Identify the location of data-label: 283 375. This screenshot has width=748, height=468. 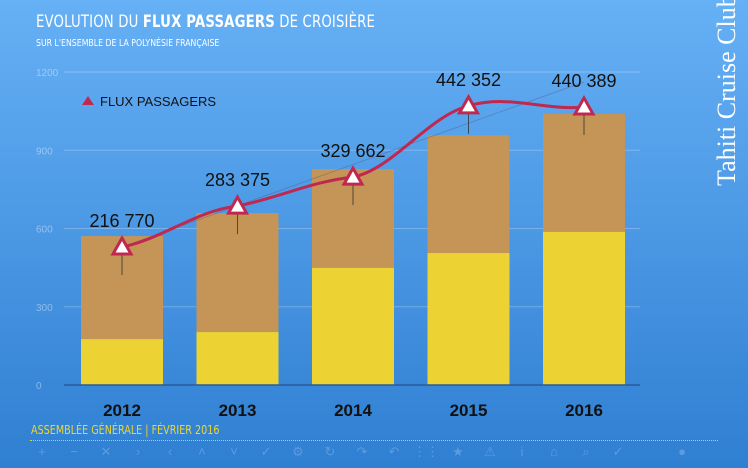
(237, 180).